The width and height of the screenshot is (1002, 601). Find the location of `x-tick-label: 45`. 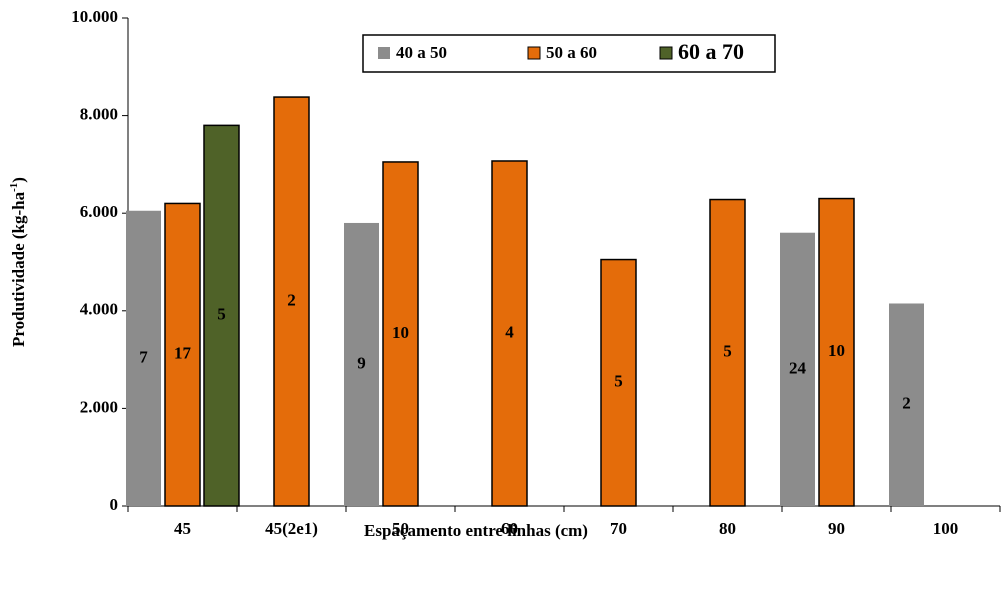

x-tick-label: 45 is located at coordinates (182, 528).